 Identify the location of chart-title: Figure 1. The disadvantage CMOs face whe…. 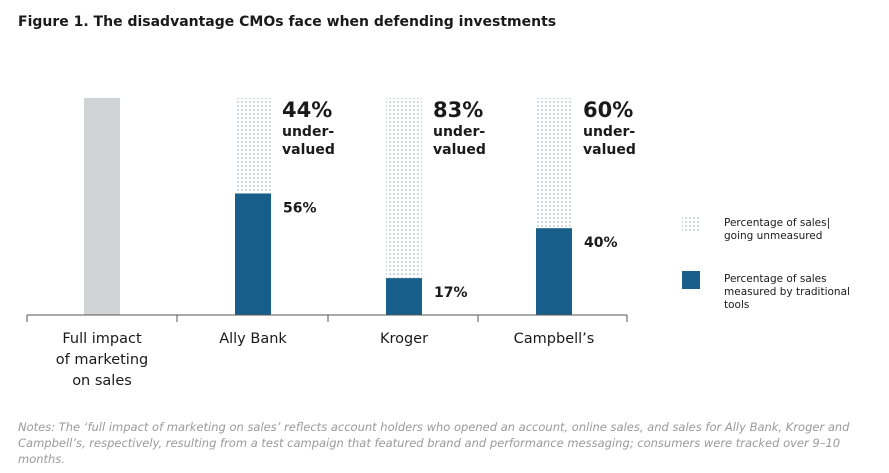
(287, 22).